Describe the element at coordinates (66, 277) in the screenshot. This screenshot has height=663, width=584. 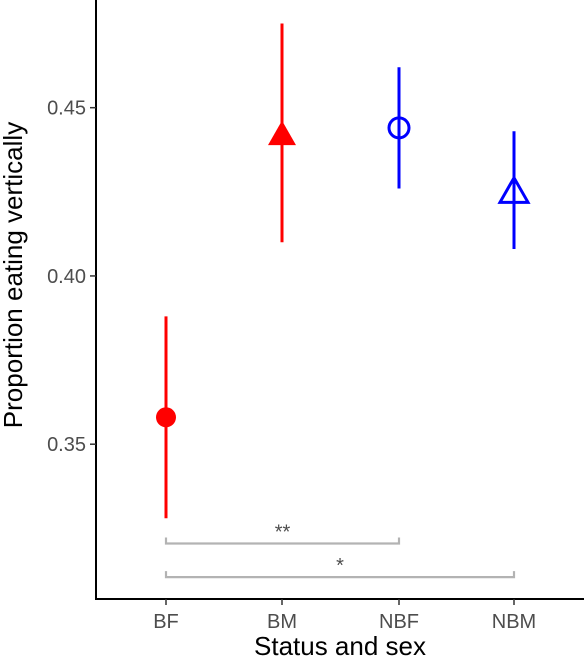
I see `y-tick-label: 0.40` at that location.